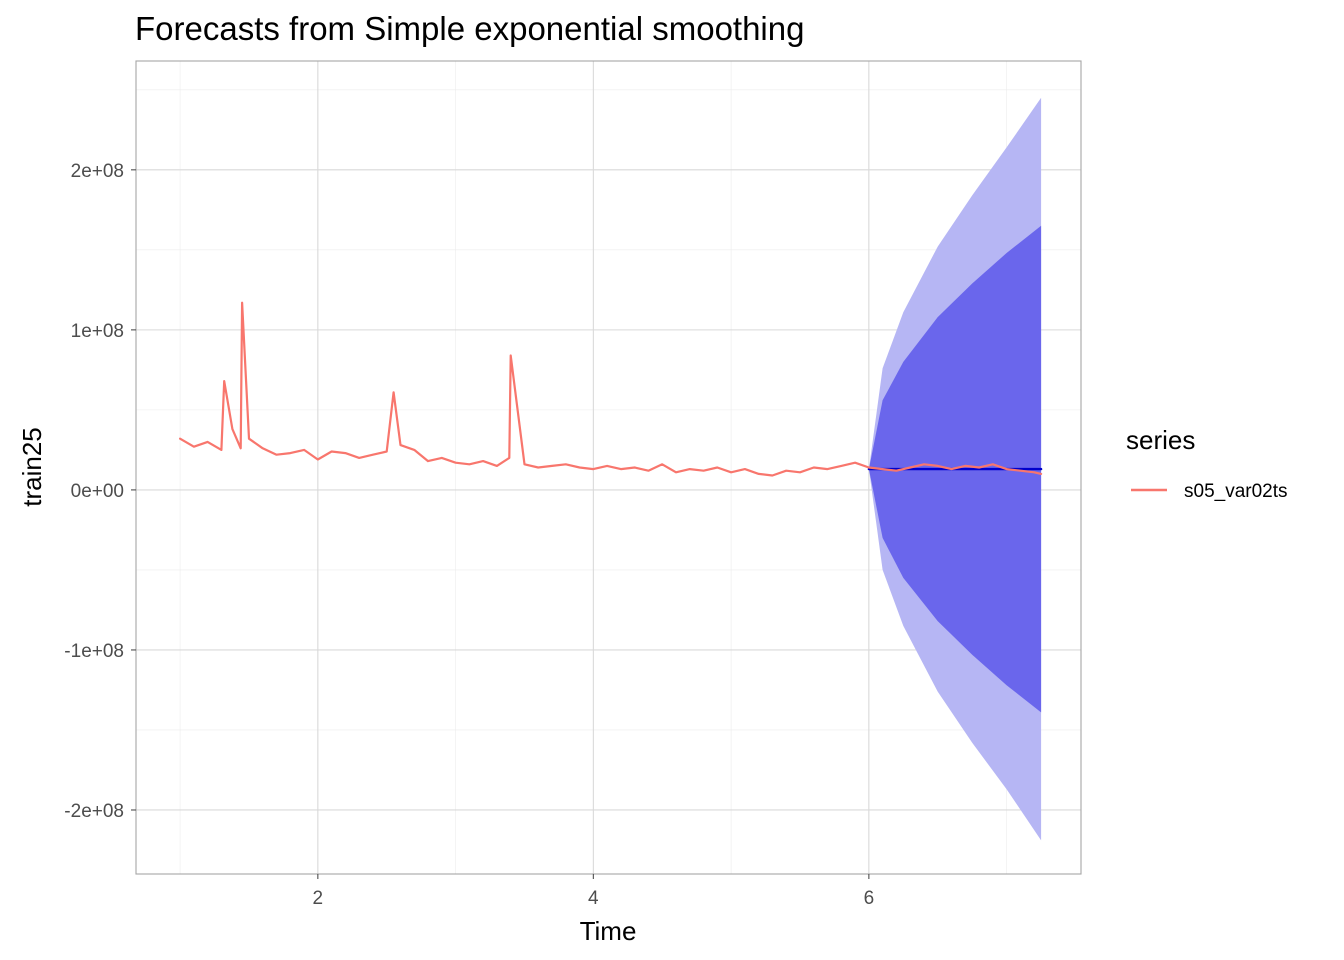  I want to click on series-lines, so click(611, 389).